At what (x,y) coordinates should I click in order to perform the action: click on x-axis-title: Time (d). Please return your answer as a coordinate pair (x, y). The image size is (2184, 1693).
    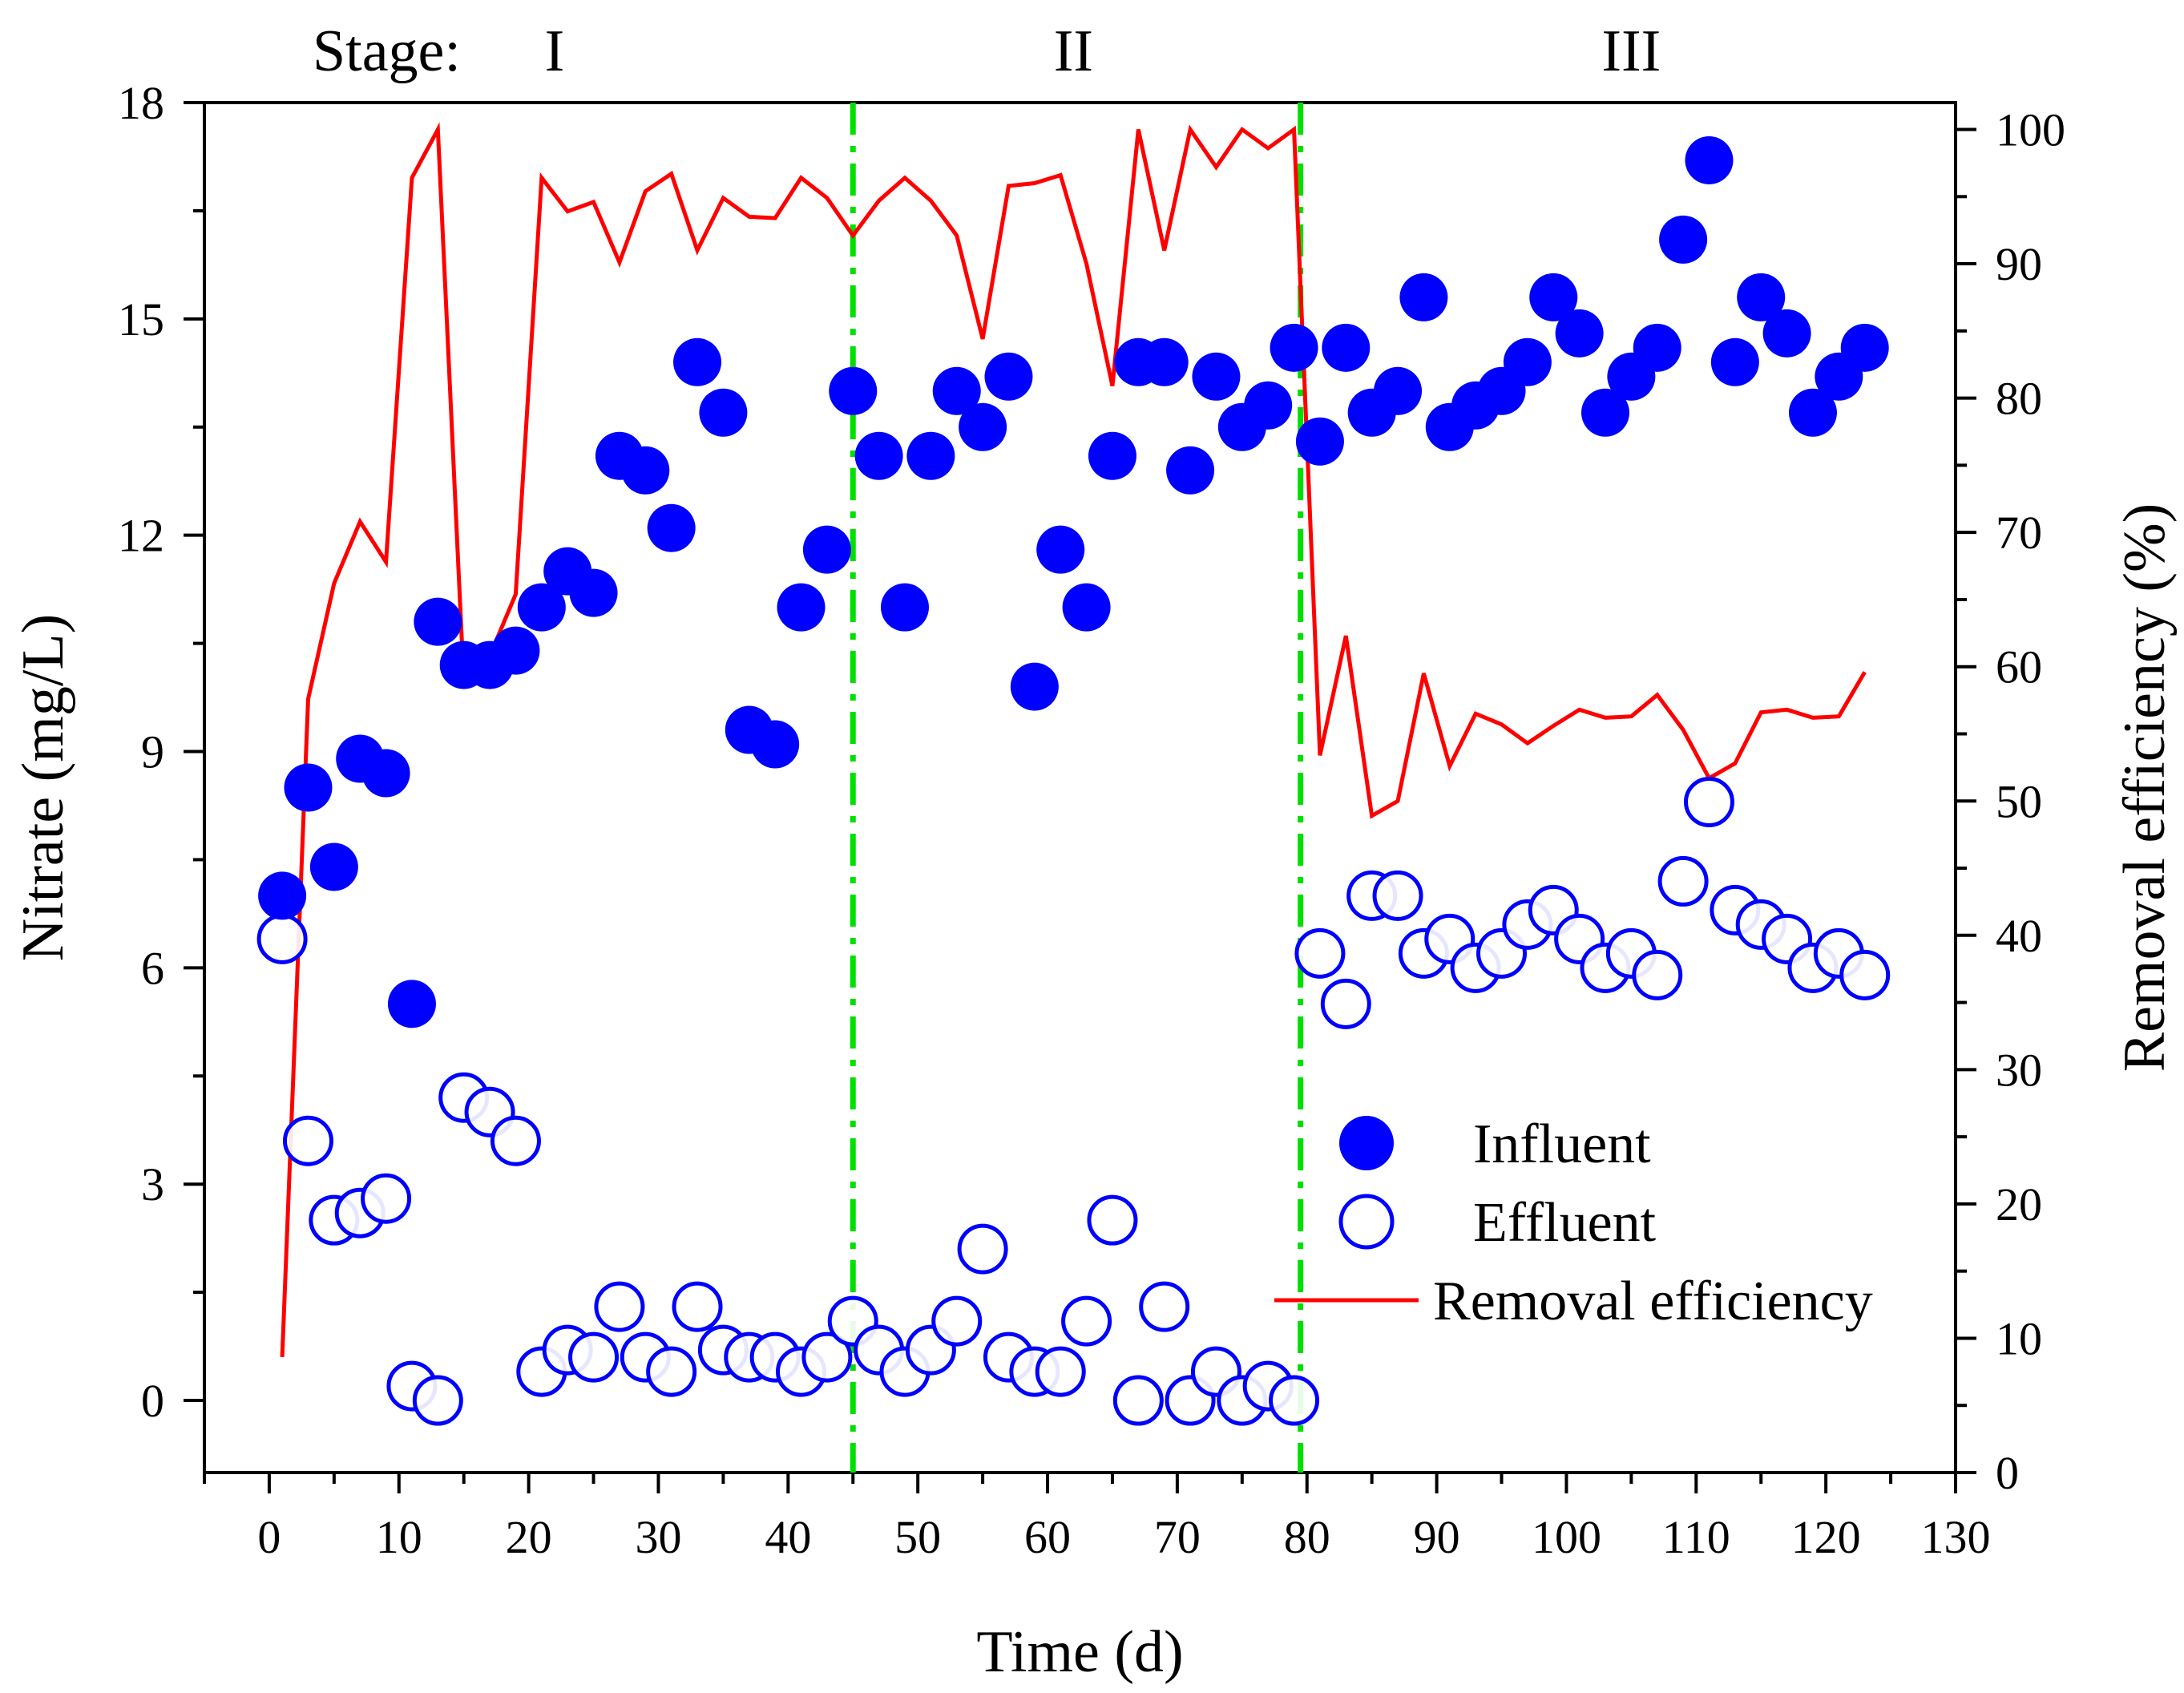
    Looking at the image, I should click on (1079, 1652).